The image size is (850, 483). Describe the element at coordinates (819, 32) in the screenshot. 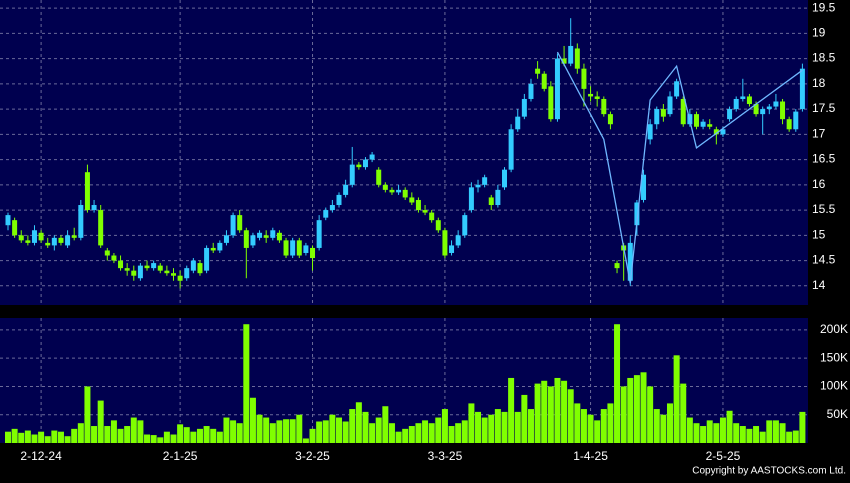

I see `y-tick-label: 19` at that location.